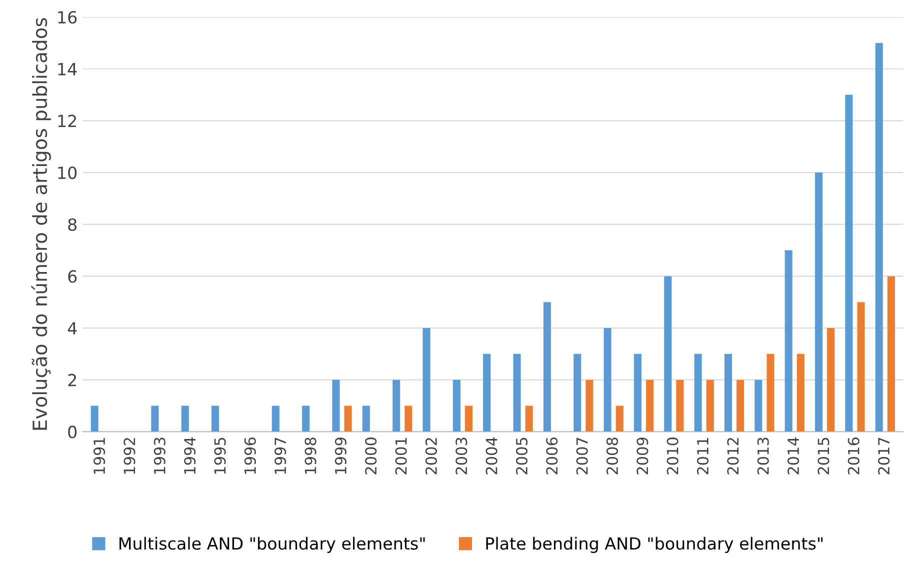 Image resolution: width=917 pixels, height=568 pixels. I want to click on x-tick-label: 1992, so click(130, 456).